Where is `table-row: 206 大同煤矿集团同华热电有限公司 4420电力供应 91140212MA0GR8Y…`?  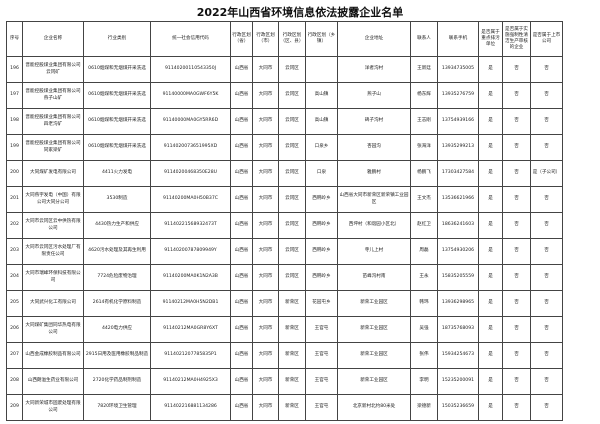
table-row: 206 大同煤矿集团同华热电有限公司 4420电力供应 91140212MA0GR8Y… is located at coordinates (284, 329).